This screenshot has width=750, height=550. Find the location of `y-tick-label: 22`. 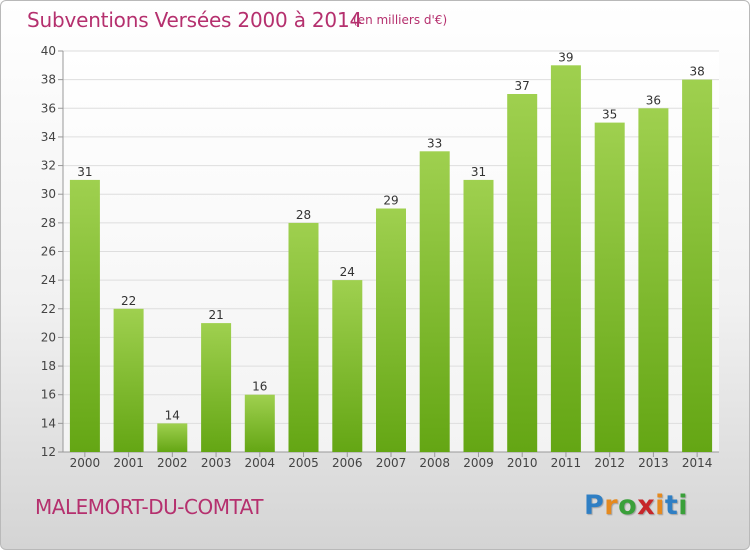

y-tick-label: 22 is located at coordinates (48, 309).